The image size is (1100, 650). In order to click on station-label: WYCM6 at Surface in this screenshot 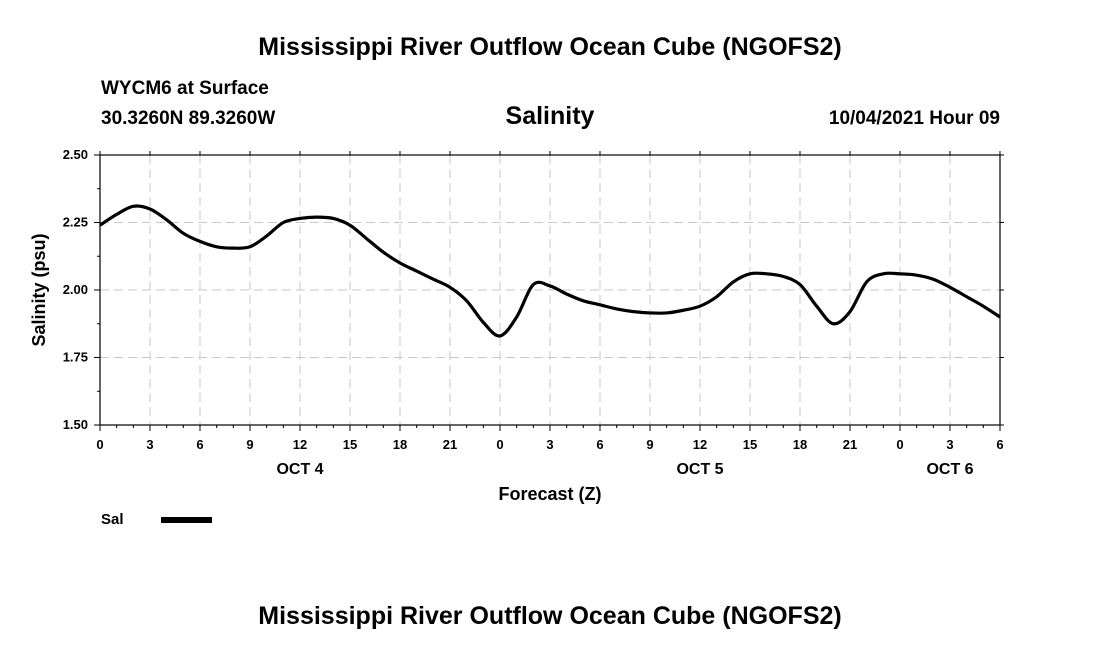, I will do `click(185, 88)`.